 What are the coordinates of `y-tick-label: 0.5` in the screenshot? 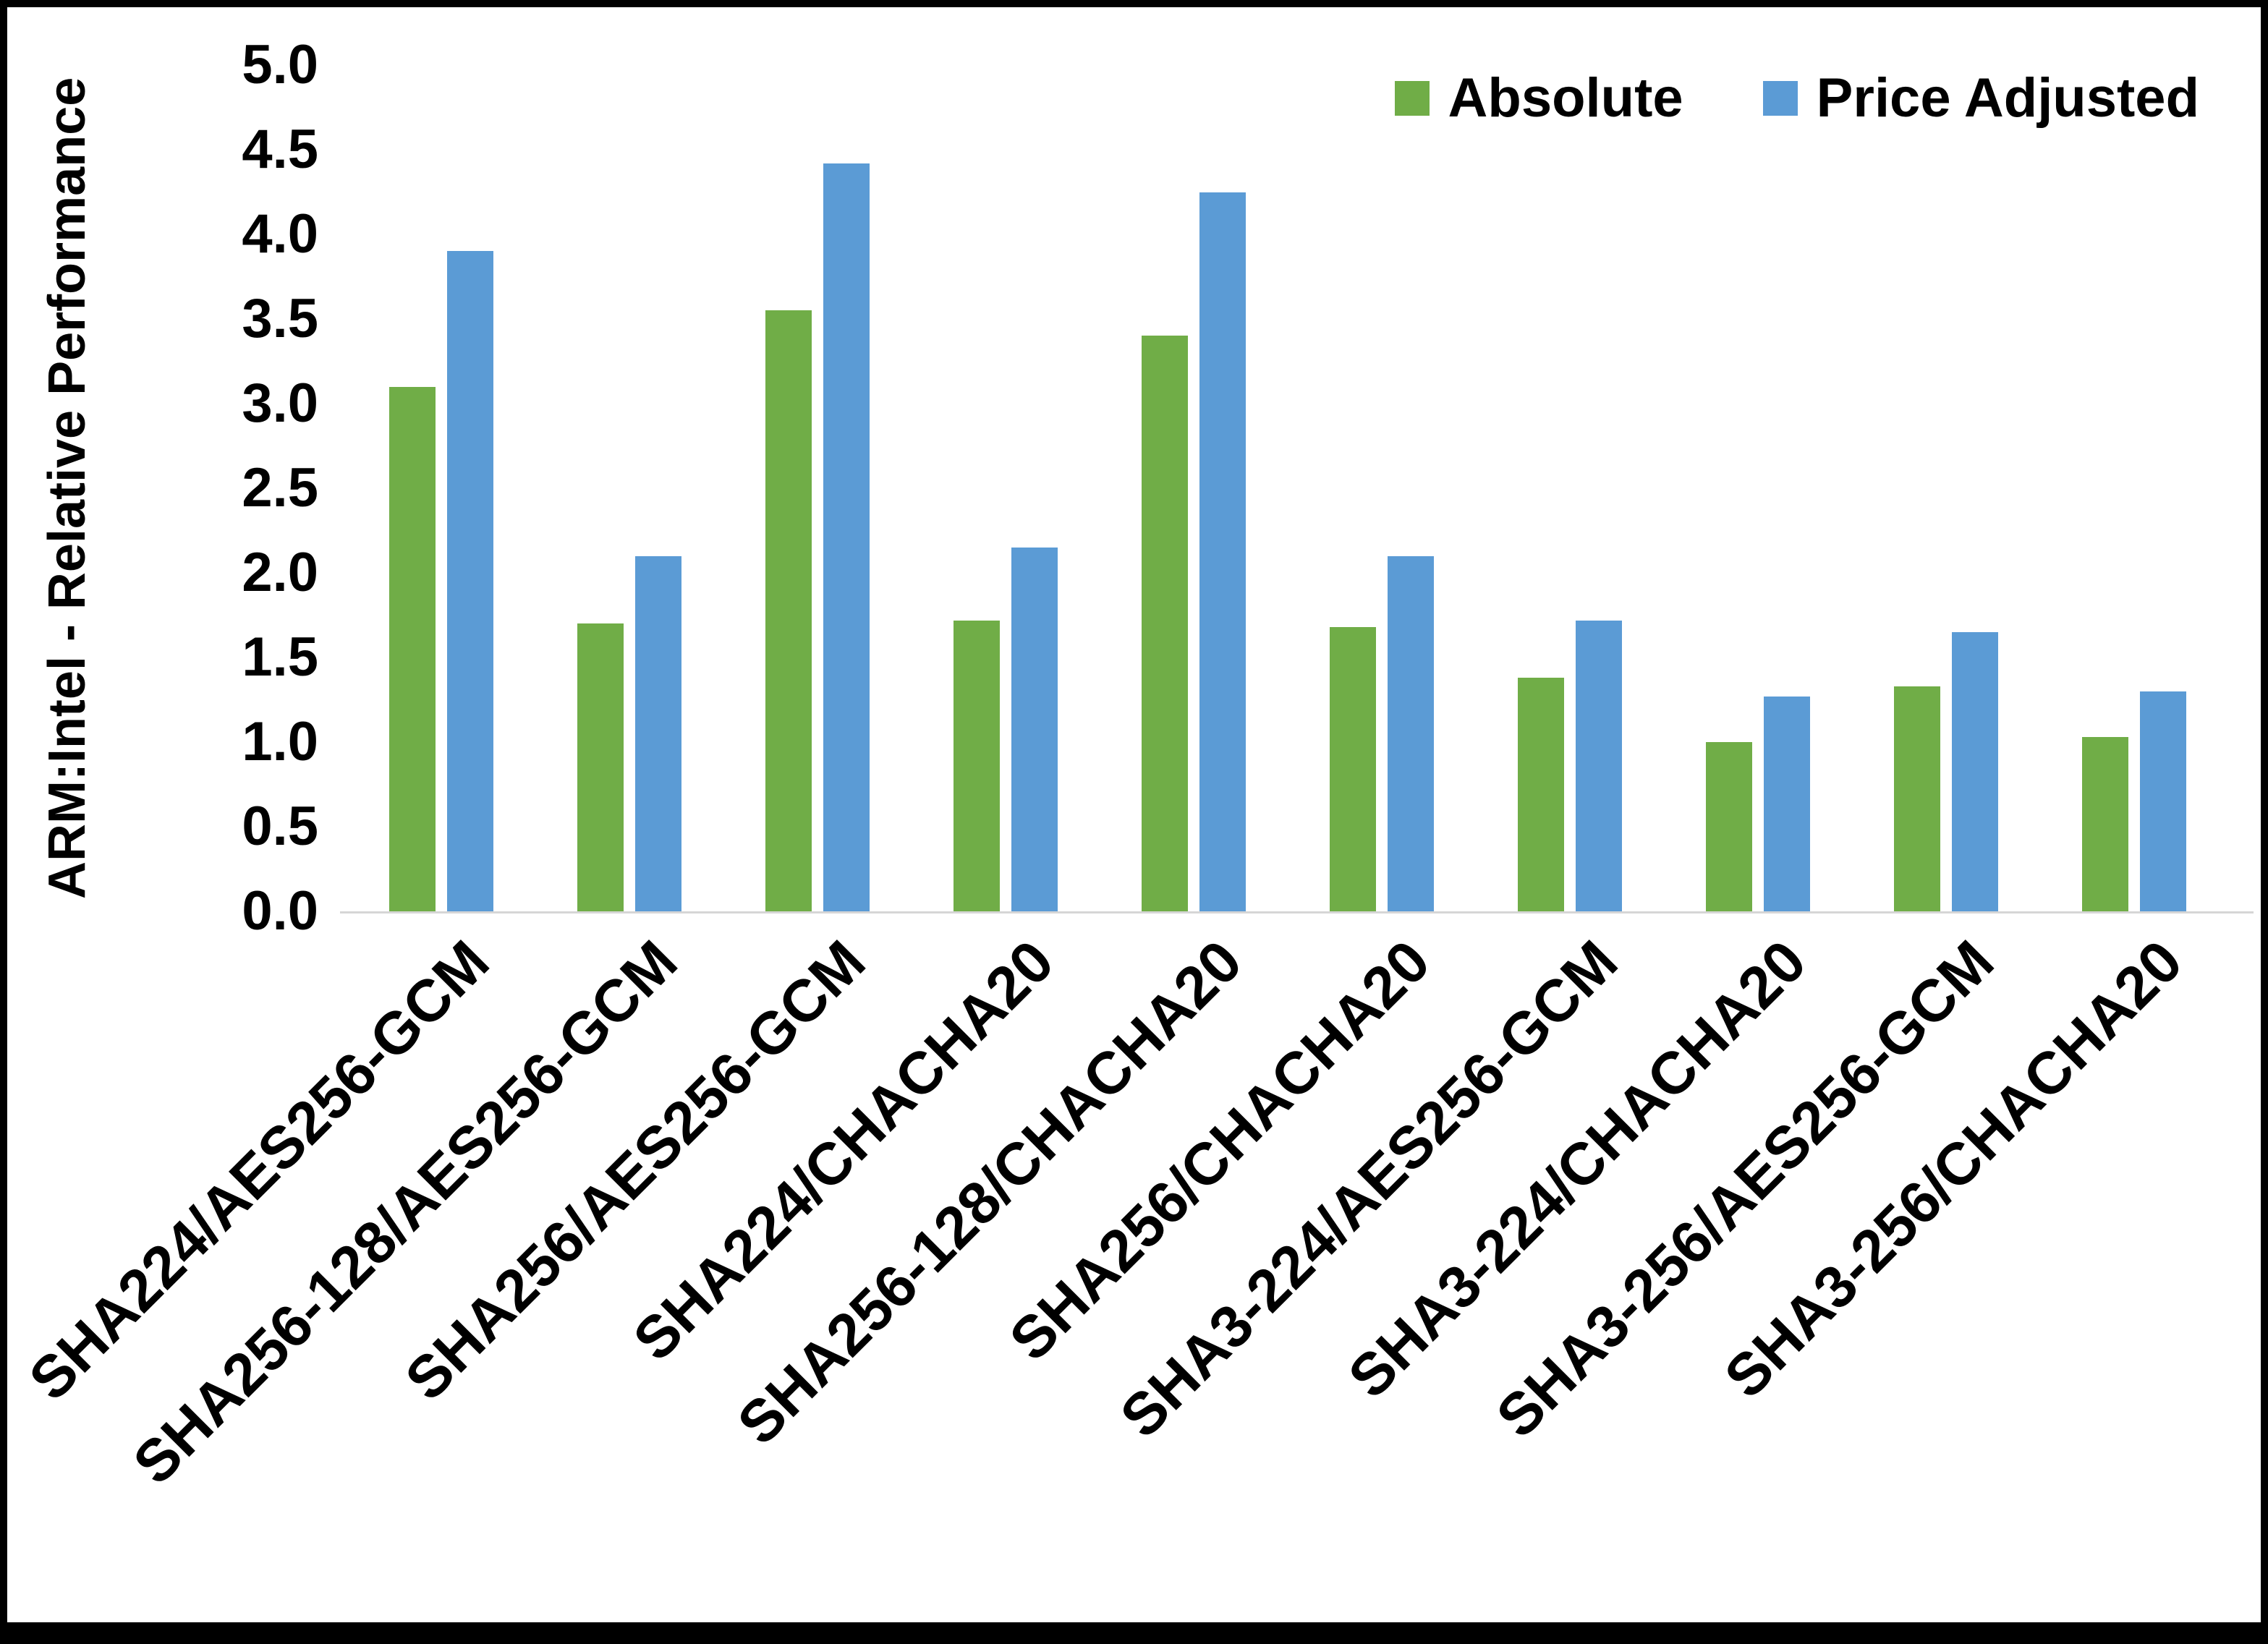 It's located at (280, 826).